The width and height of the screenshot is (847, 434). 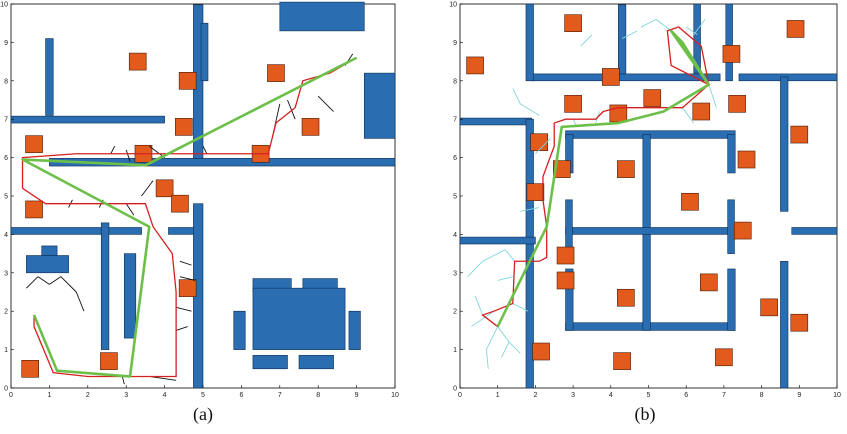 I want to click on caption-b: (b), so click(x=645, y=414).